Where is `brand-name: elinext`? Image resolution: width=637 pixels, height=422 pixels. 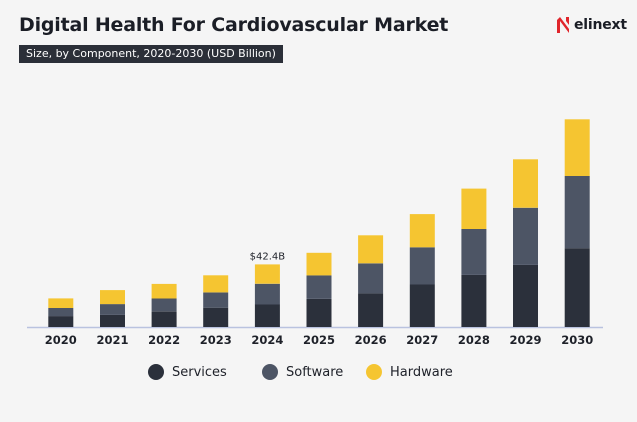 brand-name: elinext is located at coordinates (600, 25).